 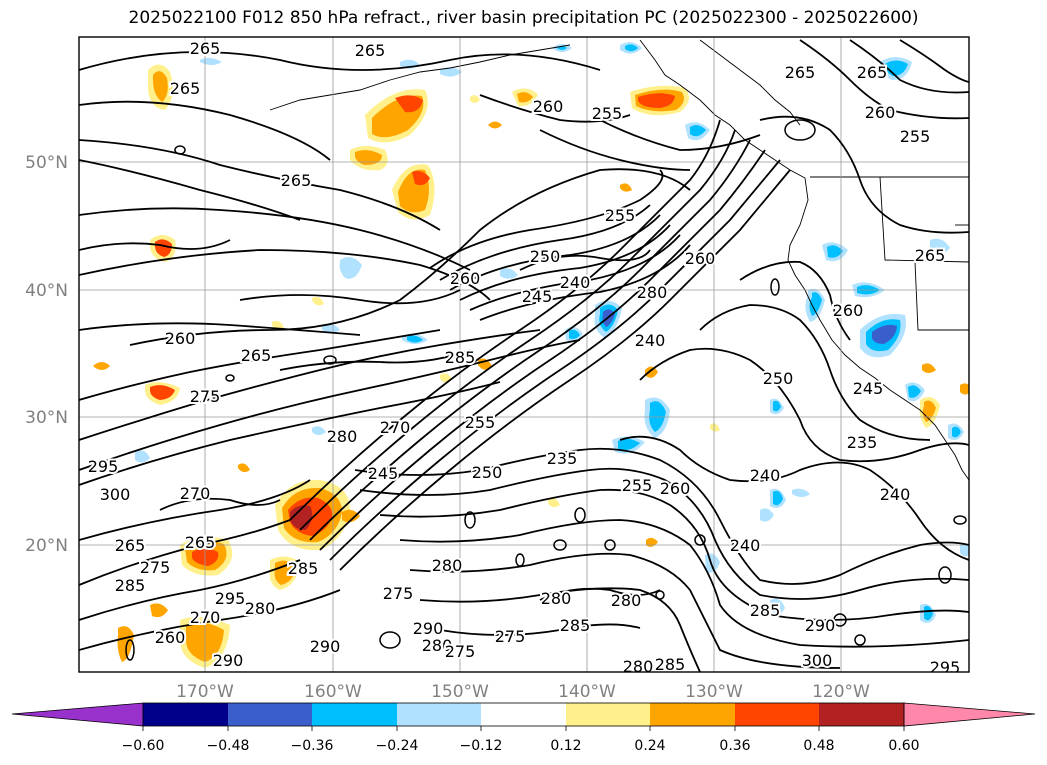 I want to click on colorbar-tick-label: −0.36, so click(x=312, y=746).